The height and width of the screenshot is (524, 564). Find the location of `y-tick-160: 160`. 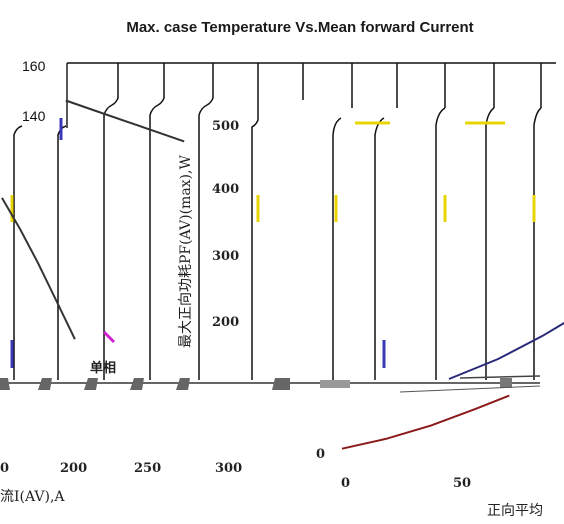

y-tick-160: 160 is located at coordinates (34, 66).